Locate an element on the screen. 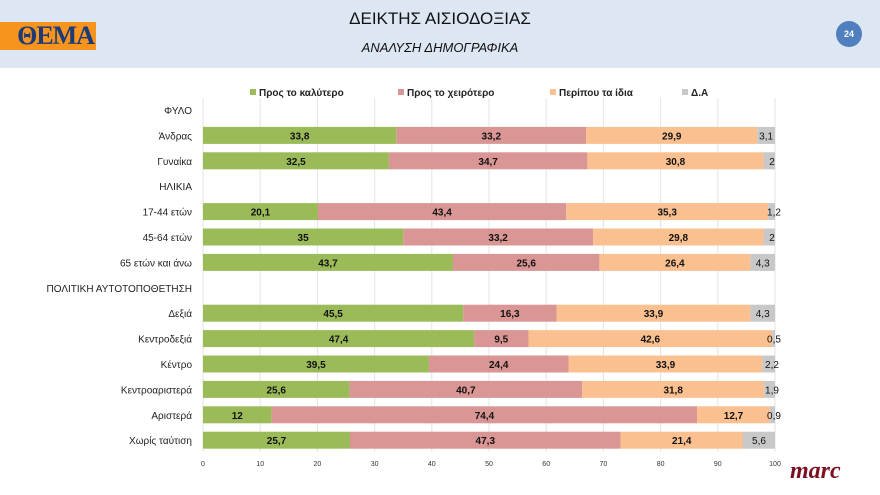 The image size is (880, 495). data-label: 20,1 is located at coordinates (261, 213).